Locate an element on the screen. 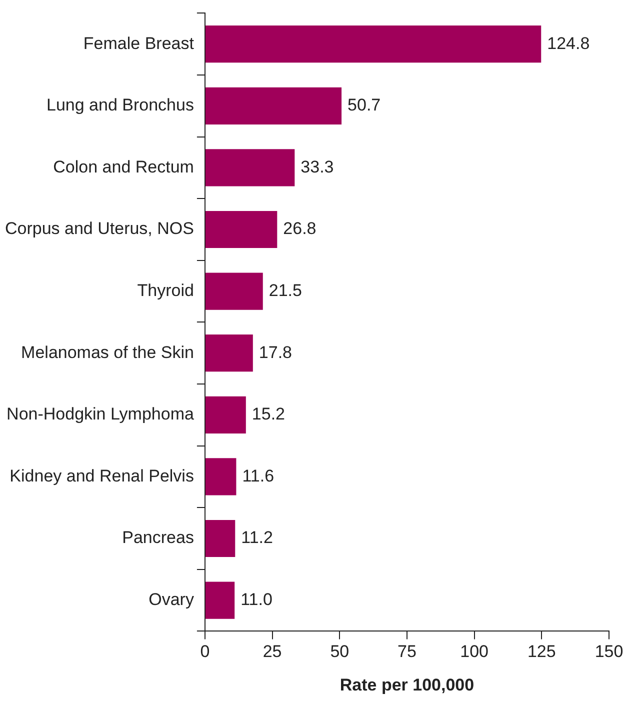 The width and height of the screenshot is (631, 706). x-tick-label: 0 is located at coordinates (205, 652).